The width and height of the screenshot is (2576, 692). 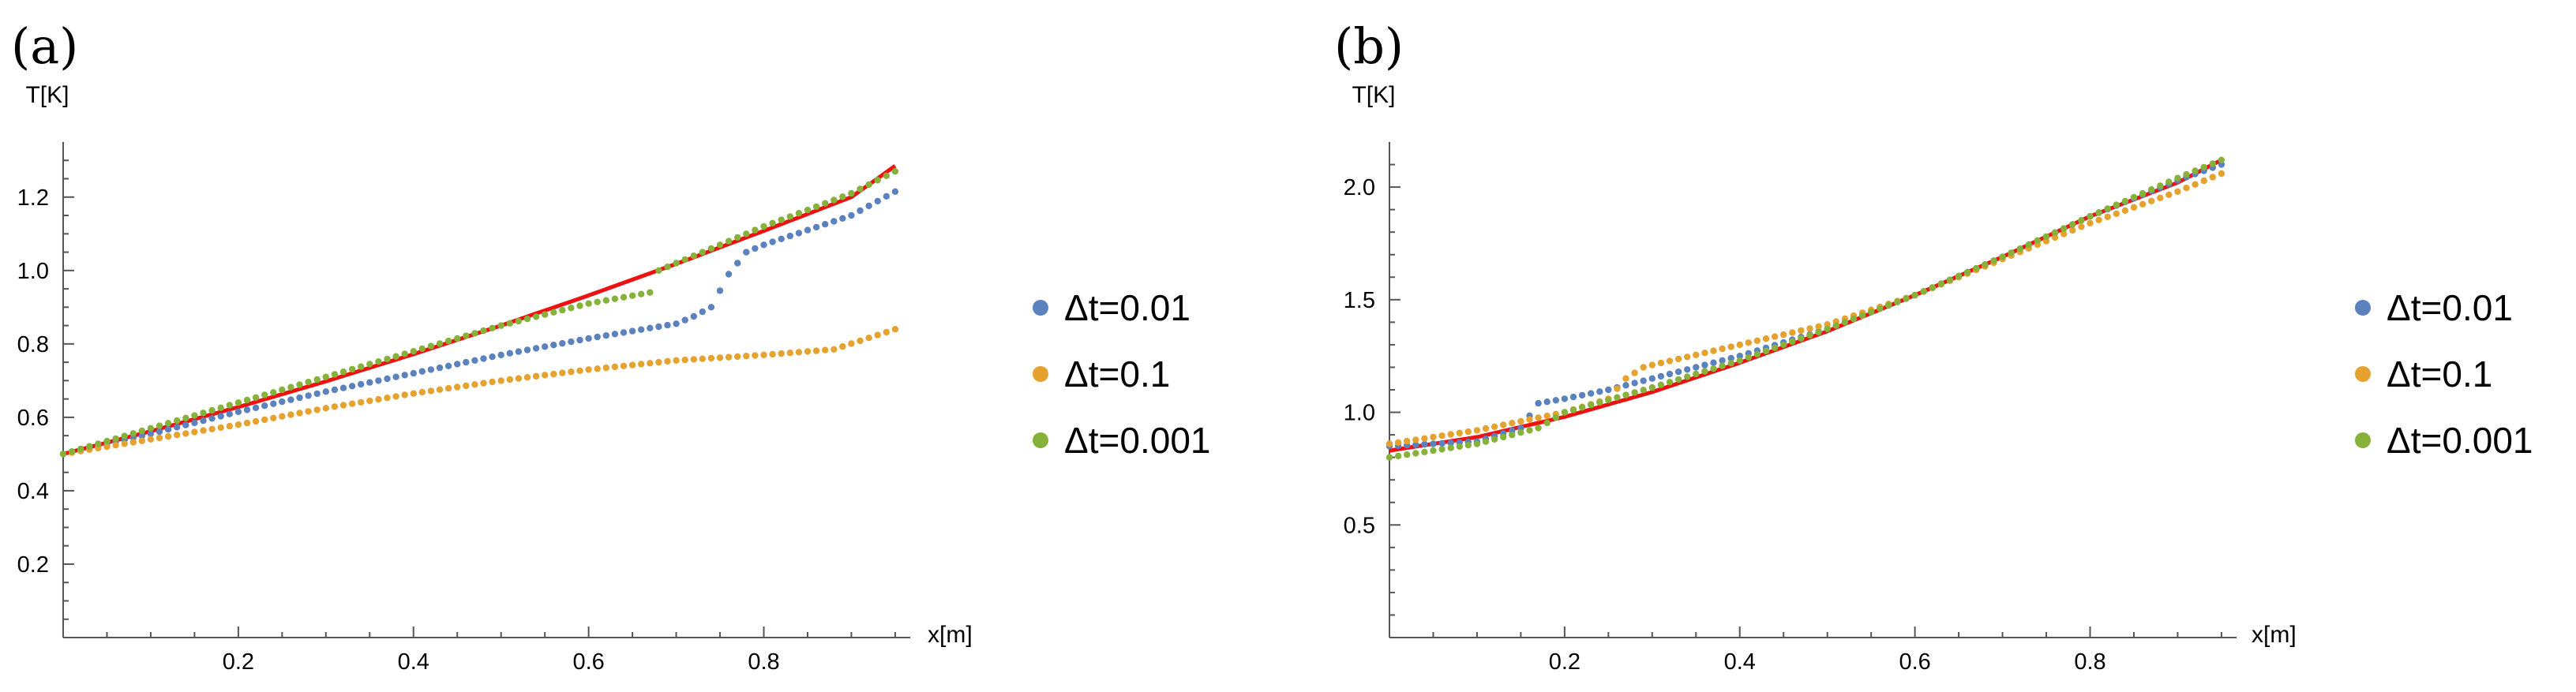 What do you see at coordinates (1127, 307) in the screenshot?
I see `legend-label-a-1: Δt=0.01` at bounding box center [1127, 307].